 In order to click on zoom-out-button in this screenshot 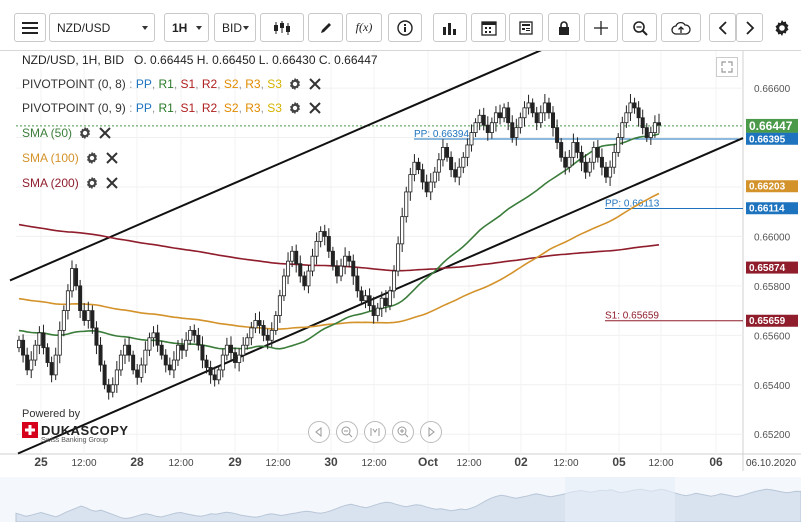, I will do `click(347, 432)`.